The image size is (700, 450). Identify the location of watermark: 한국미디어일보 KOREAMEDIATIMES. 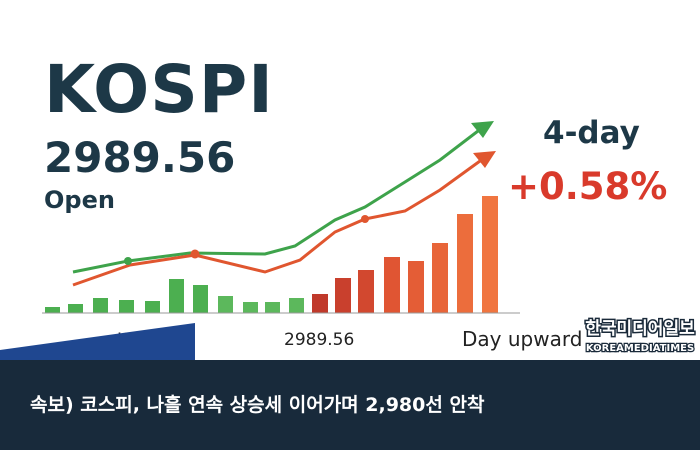
(640, 337).